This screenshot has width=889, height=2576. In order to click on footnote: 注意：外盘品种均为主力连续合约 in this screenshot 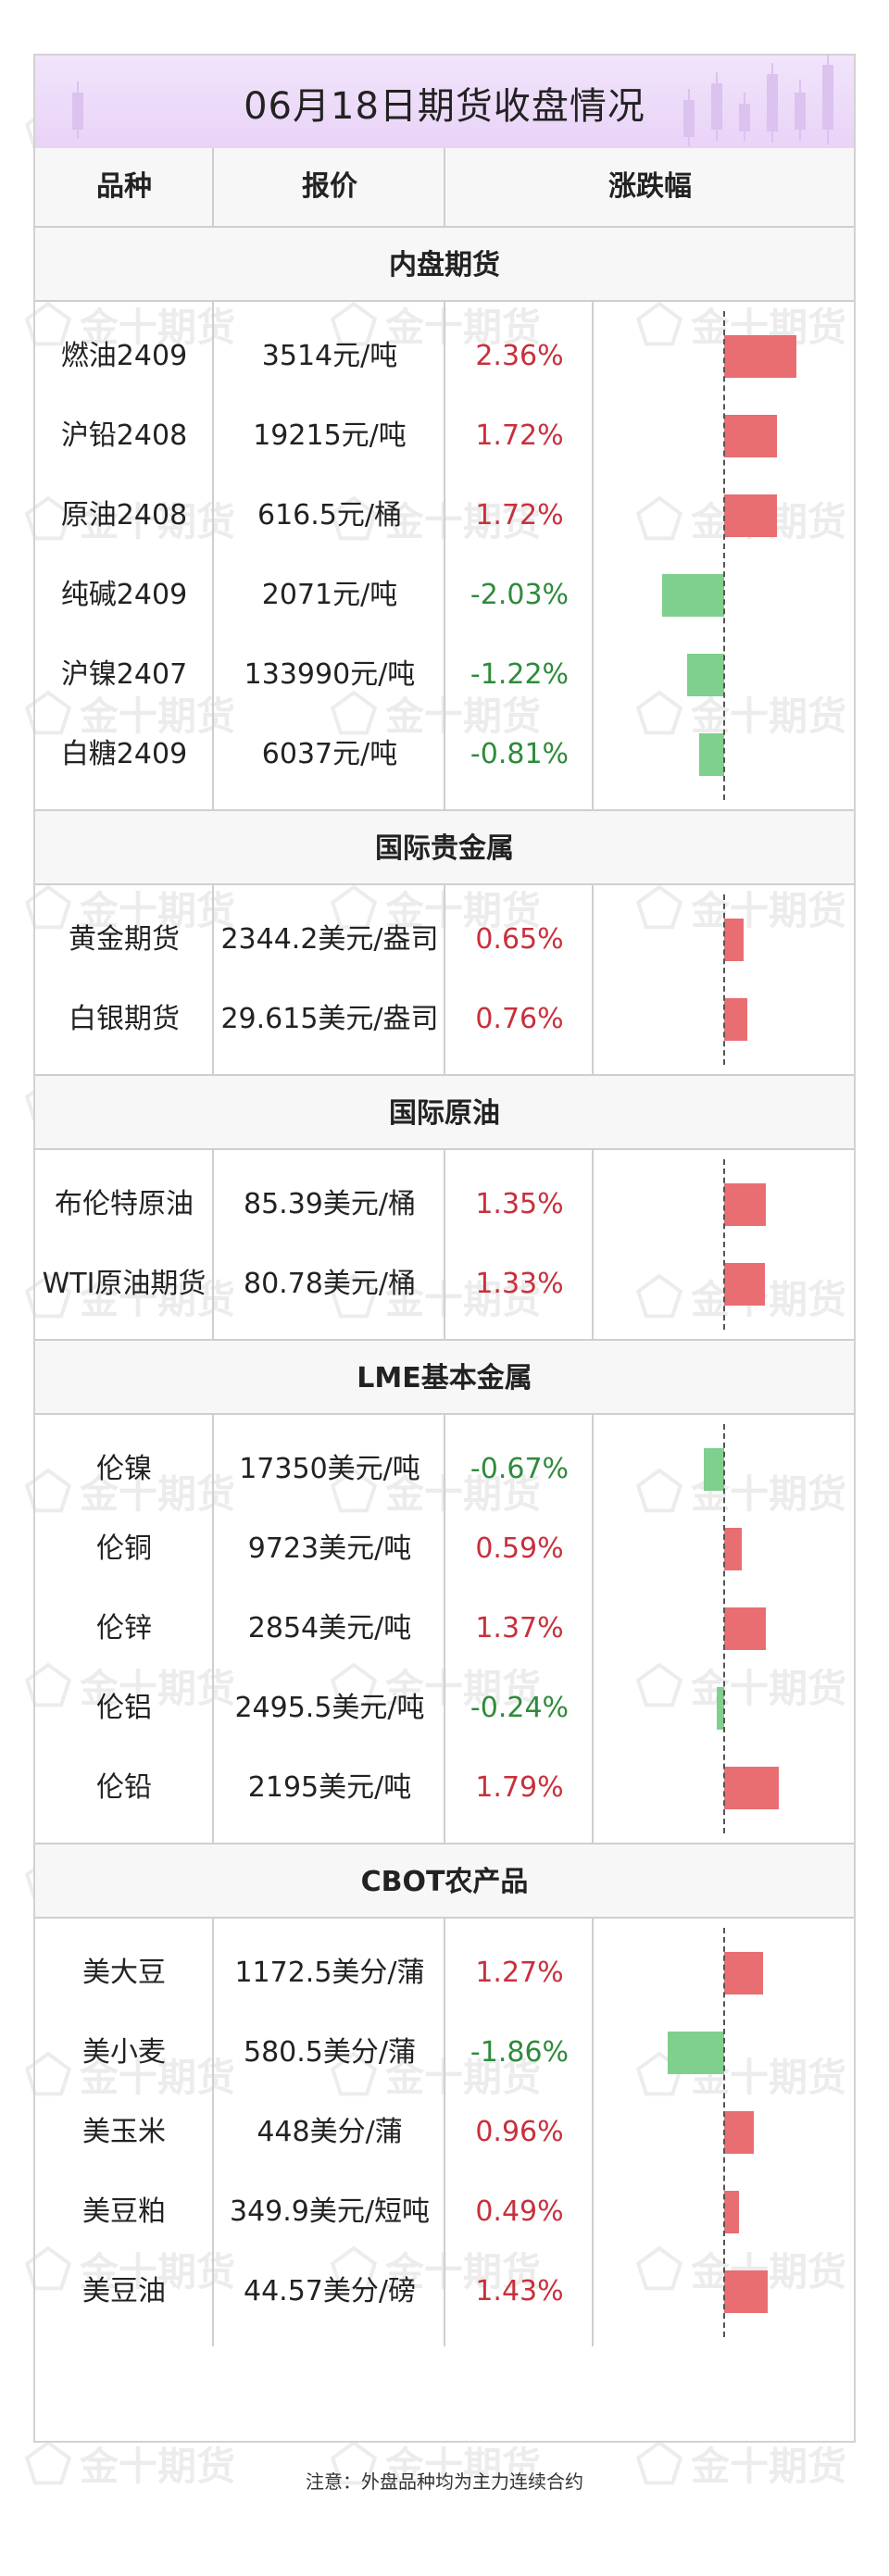, I will do `click(444, 2482)`.